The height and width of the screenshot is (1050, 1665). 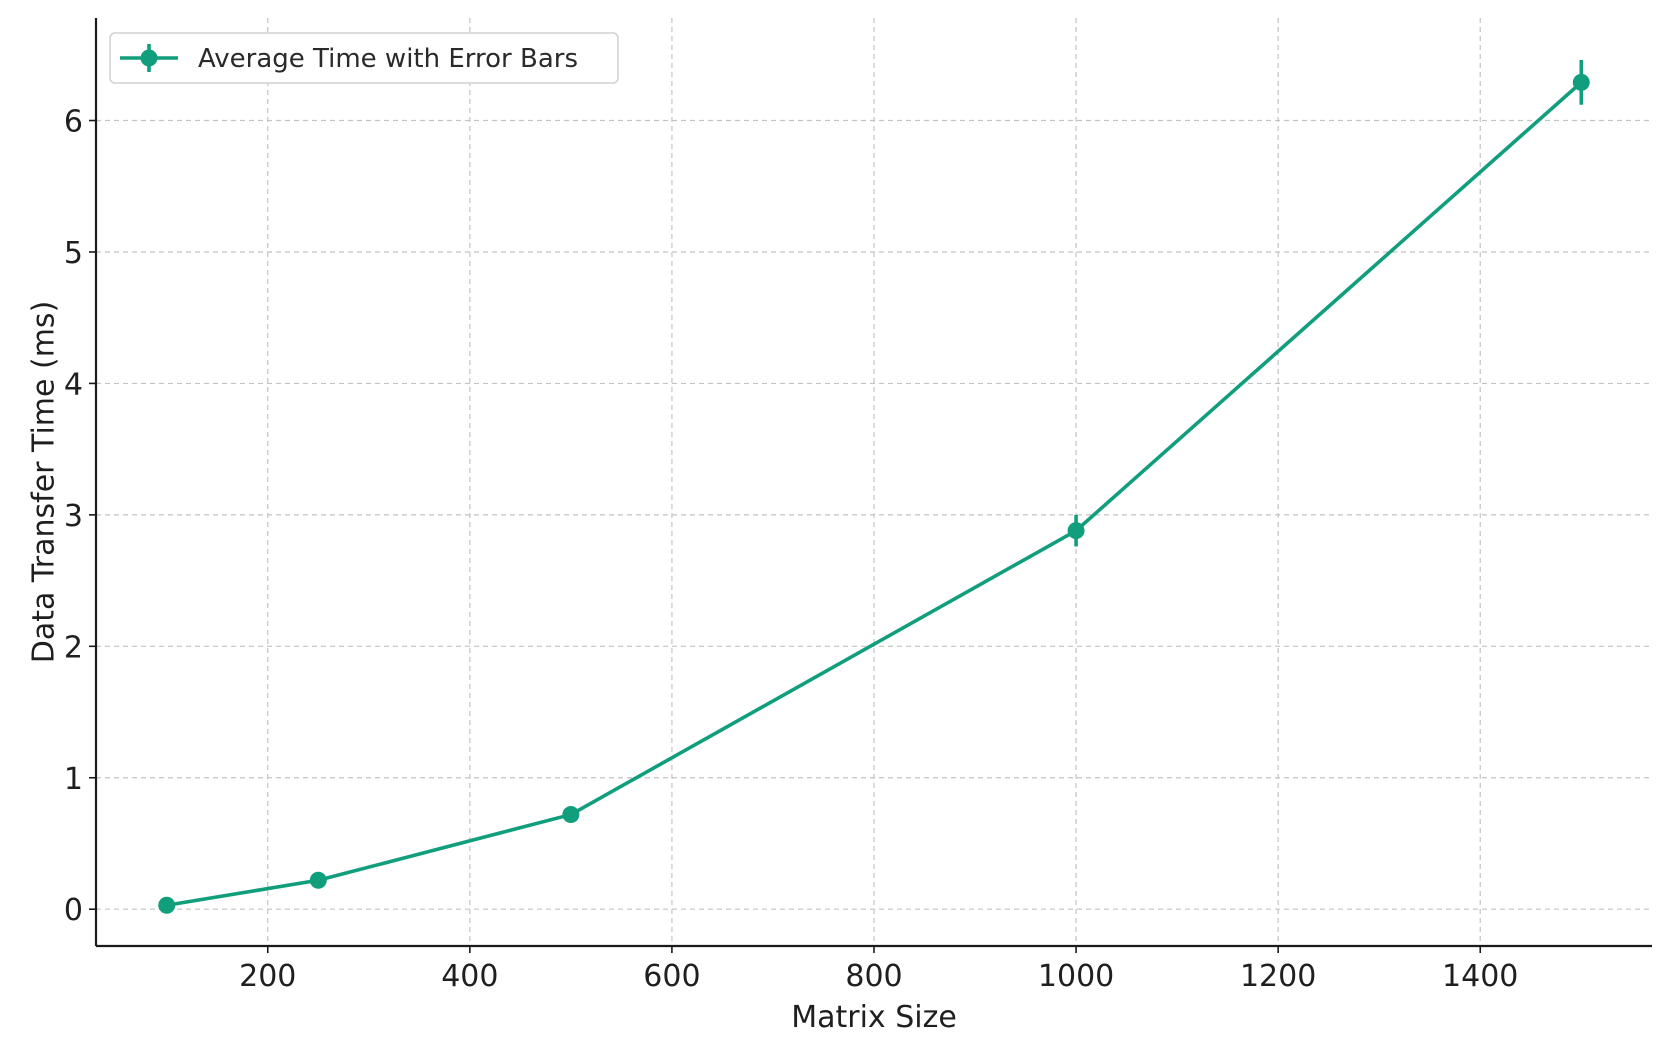 I want to click on y-axis-label: Data Transfer Time (ms), so click(x=44, y=482).